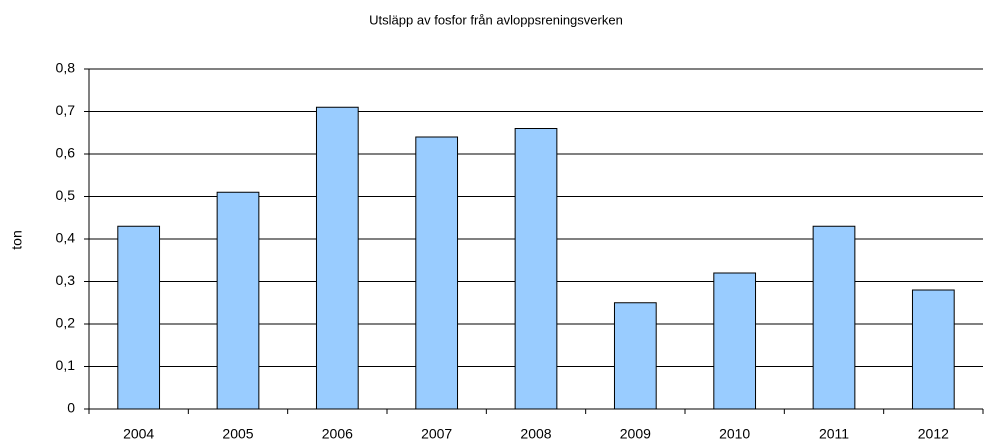 Image resolution: width=986 pixels, height=446 pixels. What do you see at coordinates (138, 434) in the screenshot?
I see `x-tick-label: 2004` at bounding box center [138, 434].